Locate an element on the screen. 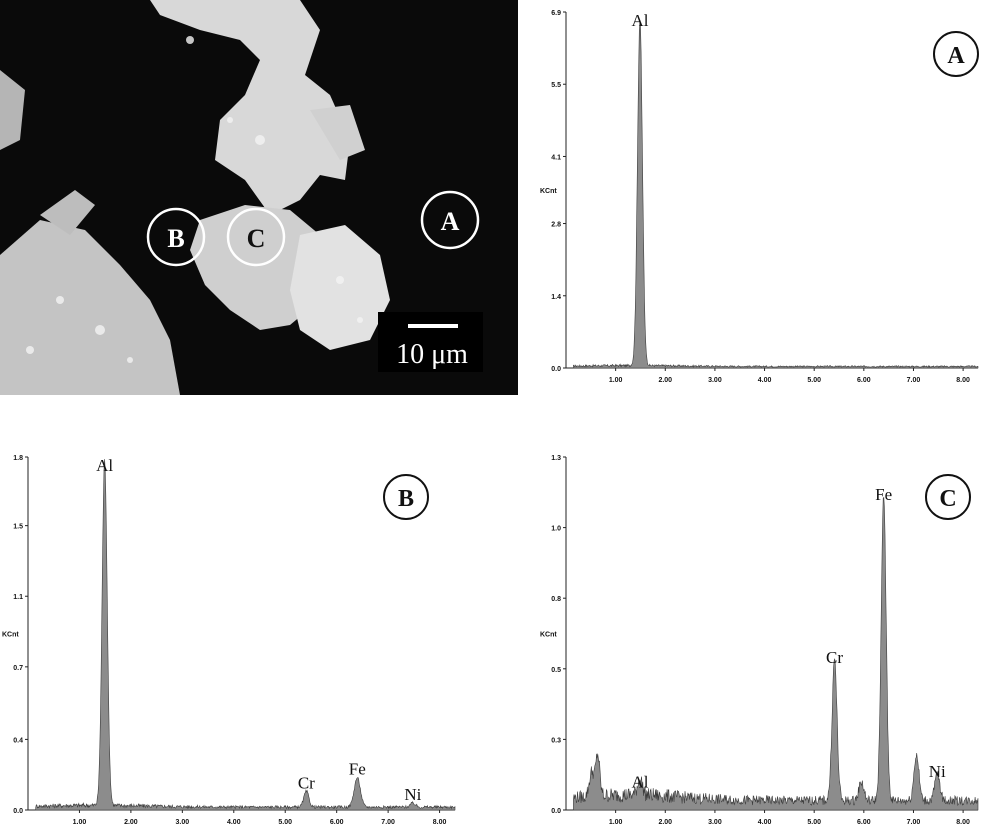  y-tick-label: 1.0 is located at coordinates (556, 529).